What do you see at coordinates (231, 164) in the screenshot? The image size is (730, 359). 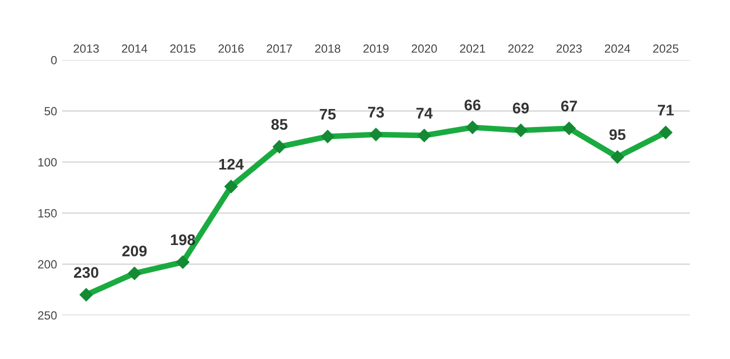 I see `data-label: 124` at bounding box center [231, 164].